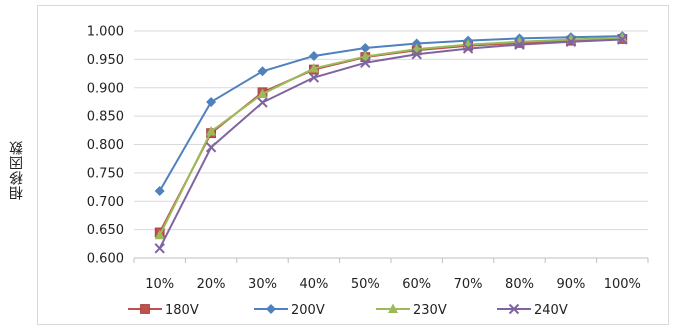 The image size is (675, 331). I want to click on y-tick-label: 0.750, so click(105, 173).